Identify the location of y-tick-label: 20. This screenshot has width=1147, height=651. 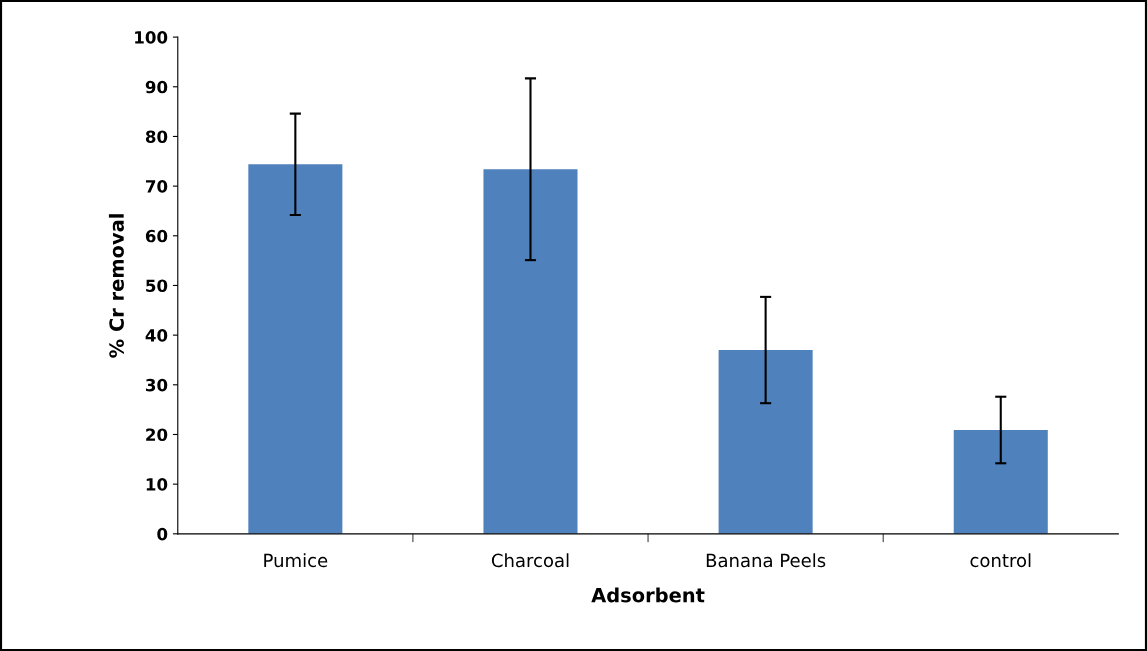
(157, 435).